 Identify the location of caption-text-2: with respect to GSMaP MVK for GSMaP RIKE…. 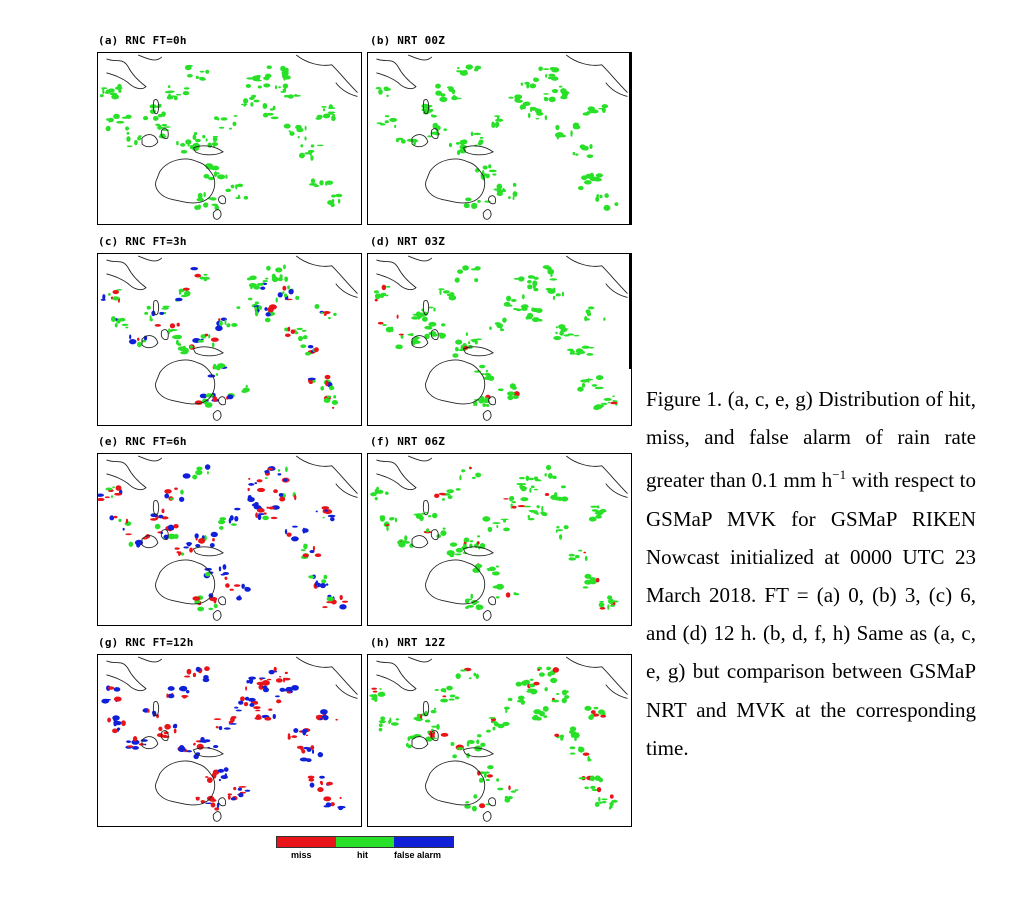
(811, 614).